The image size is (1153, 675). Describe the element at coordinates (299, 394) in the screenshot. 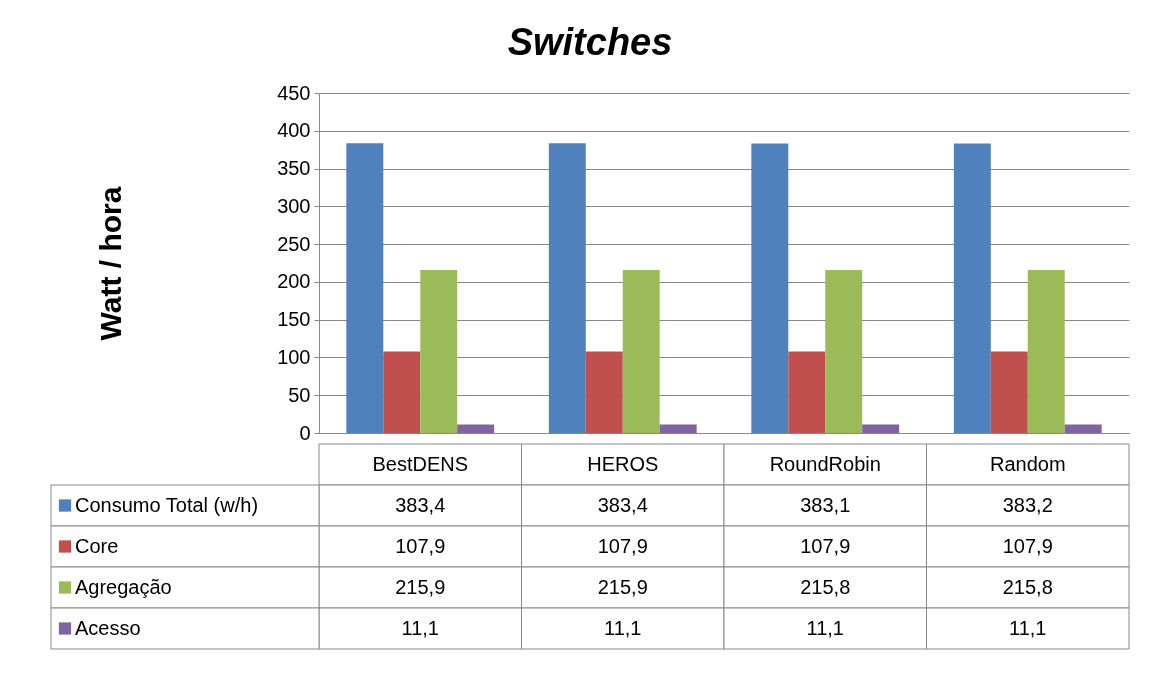

I see `y-tick-label: 50` at that location.